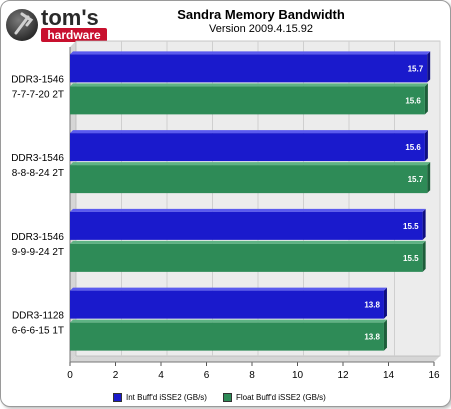  I want to click on logo: tom's hardware, so click(59, 25).